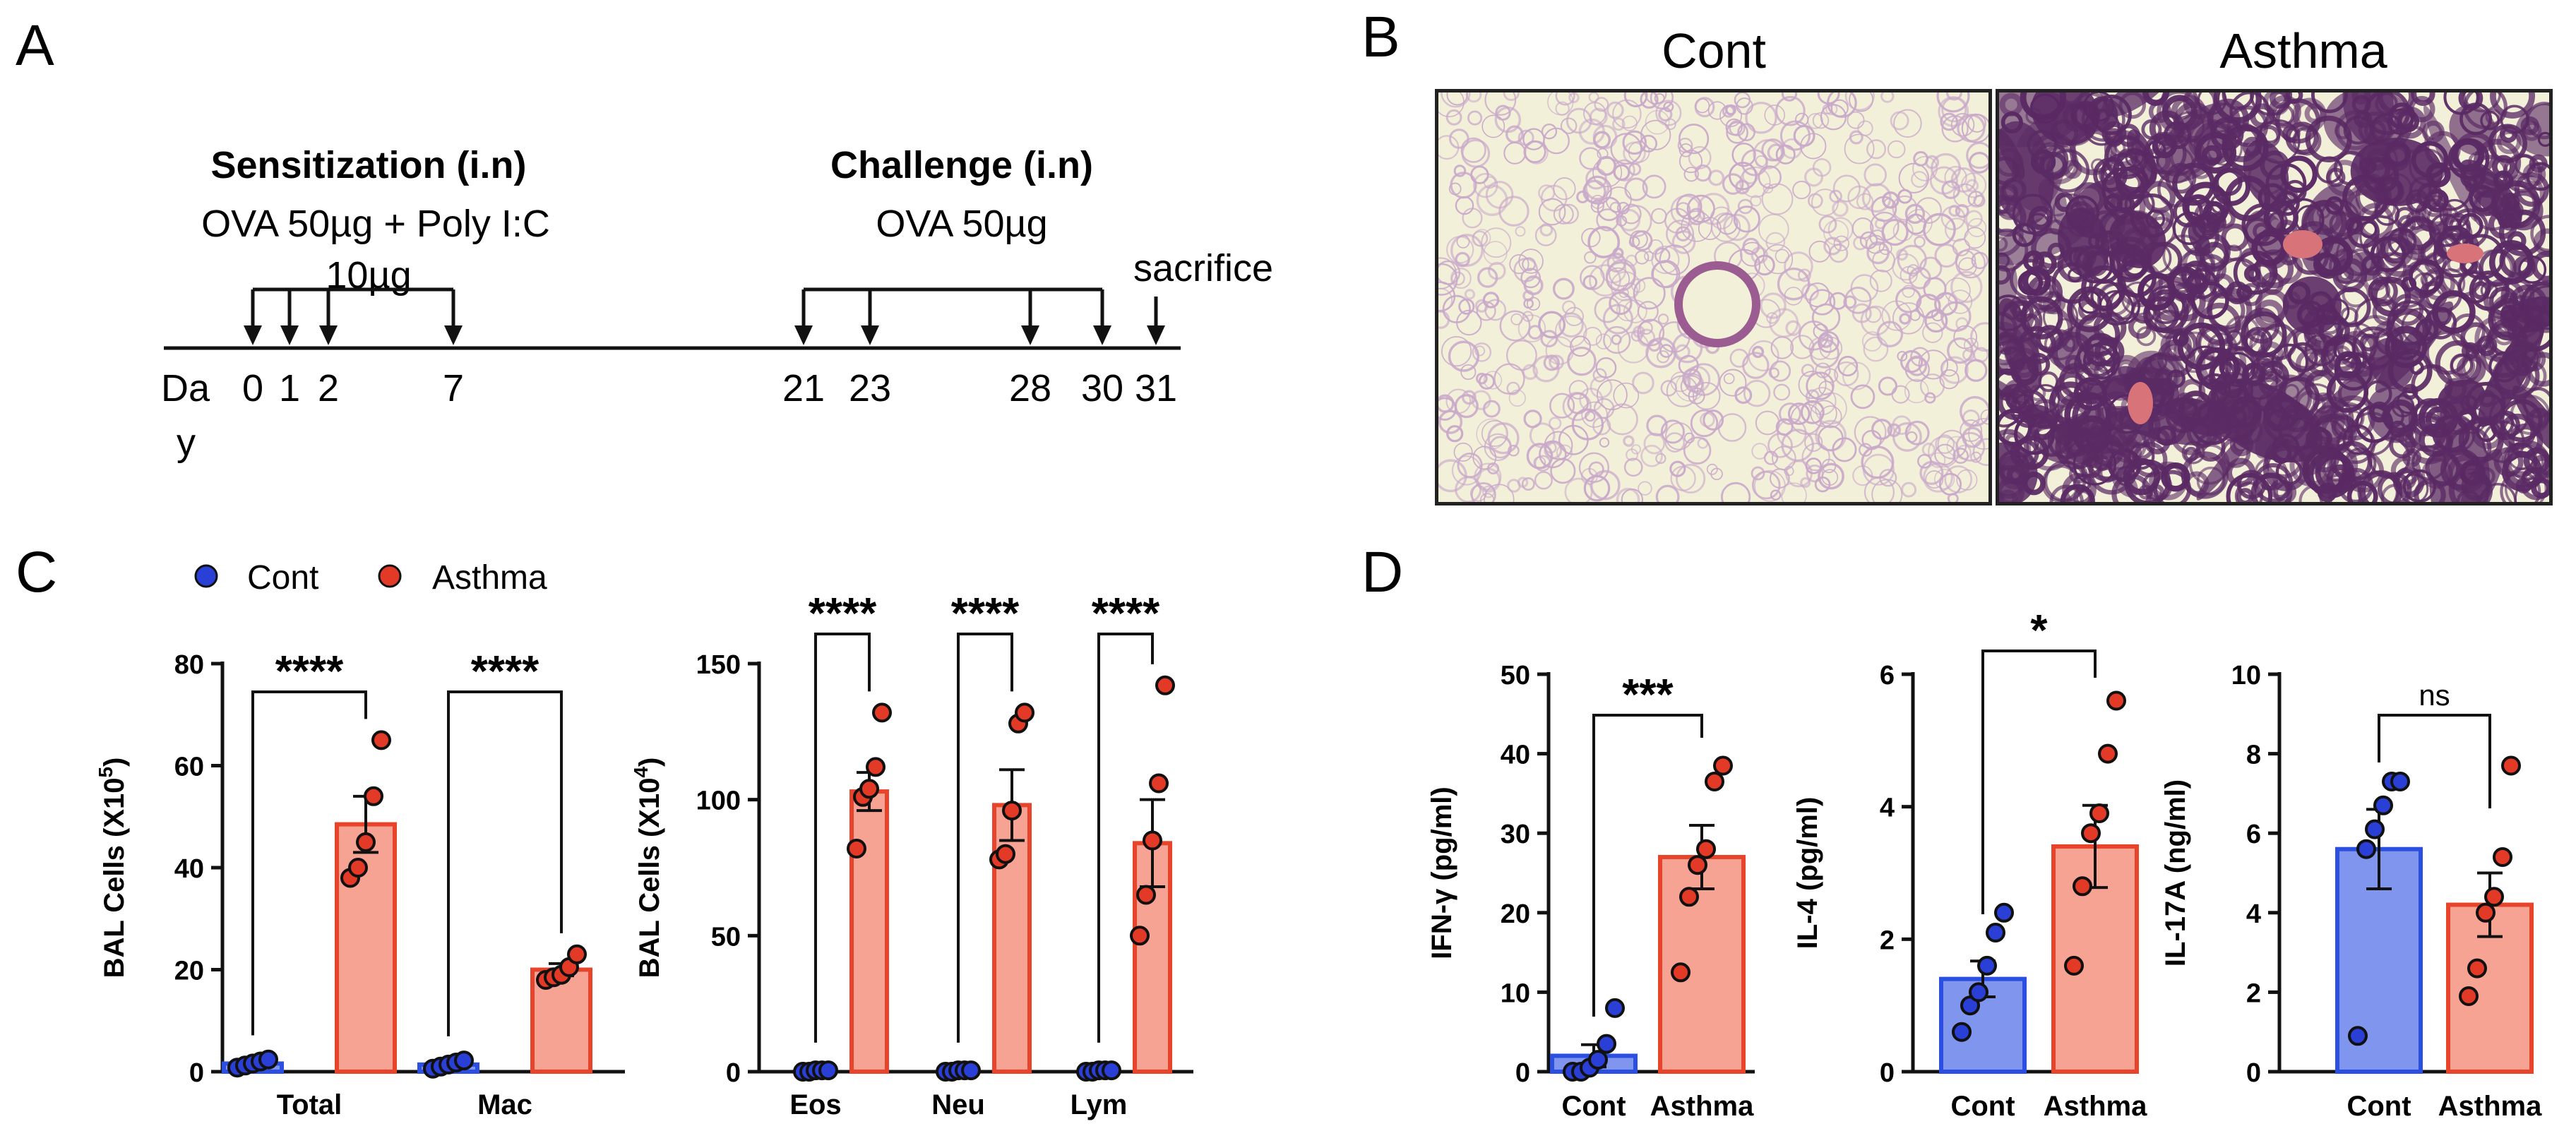 This screenshot has width=2576, height=1143. Describe the element at coordinates (869, 932) in the screenshot. I see `bar-asthma-eos` at that location.